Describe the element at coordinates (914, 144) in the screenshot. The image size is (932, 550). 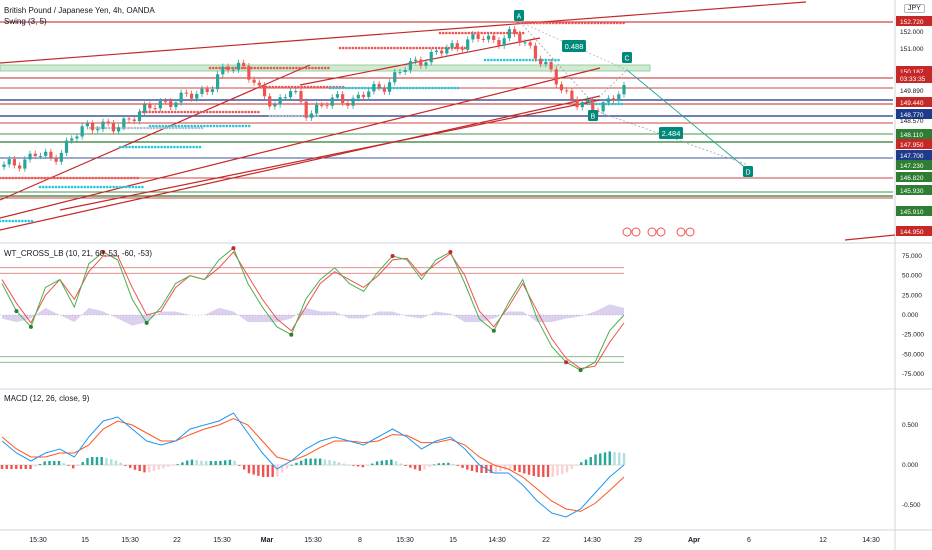
I see `price-label-bg` at that location.